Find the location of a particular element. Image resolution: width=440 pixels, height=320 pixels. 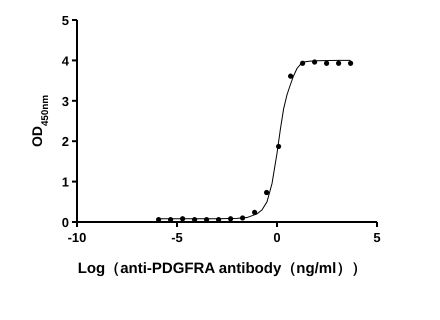

y-tick-label: 5 is located at coordinates (65, 20).